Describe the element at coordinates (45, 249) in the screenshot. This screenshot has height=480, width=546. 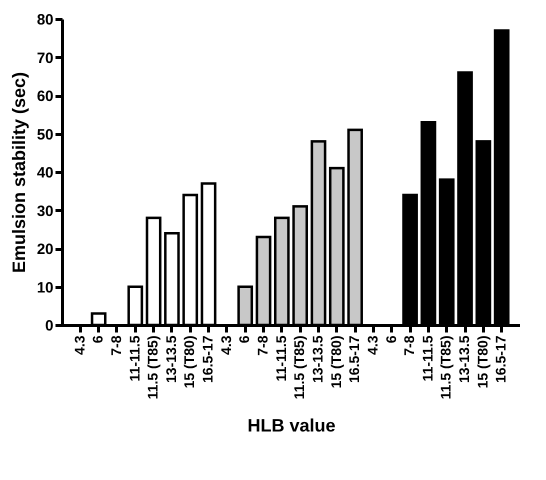
I see `y-tick-label: 20` at that location.